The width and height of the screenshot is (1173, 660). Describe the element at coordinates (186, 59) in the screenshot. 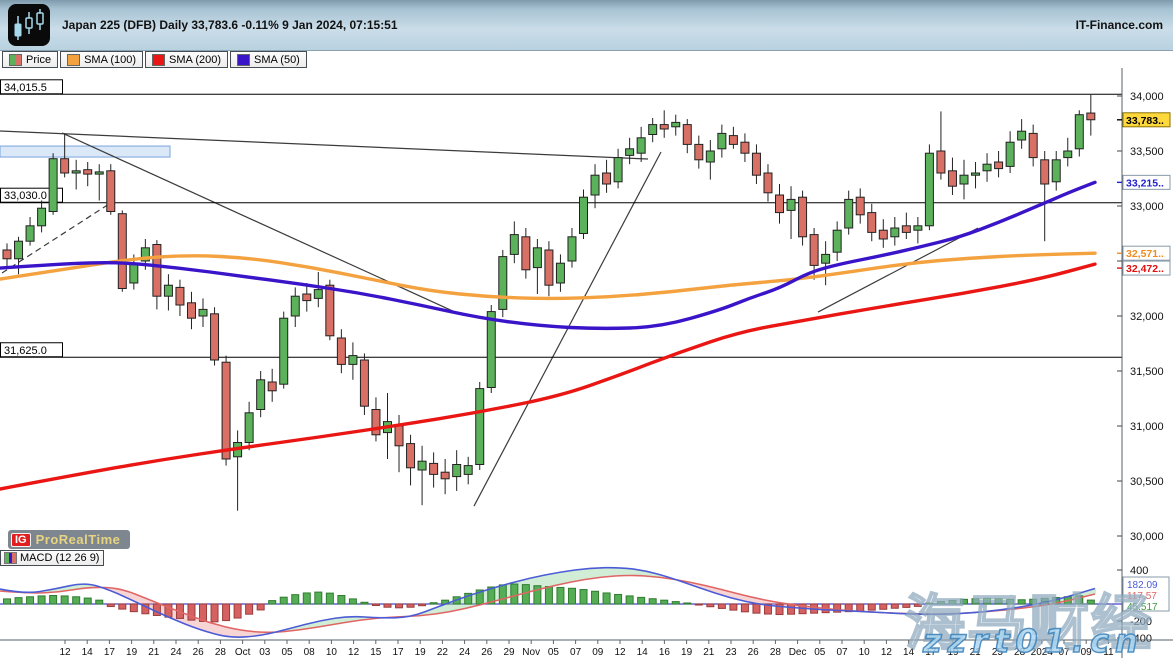

I see `legend-tab-sma-200: SMA (200)` at that location.